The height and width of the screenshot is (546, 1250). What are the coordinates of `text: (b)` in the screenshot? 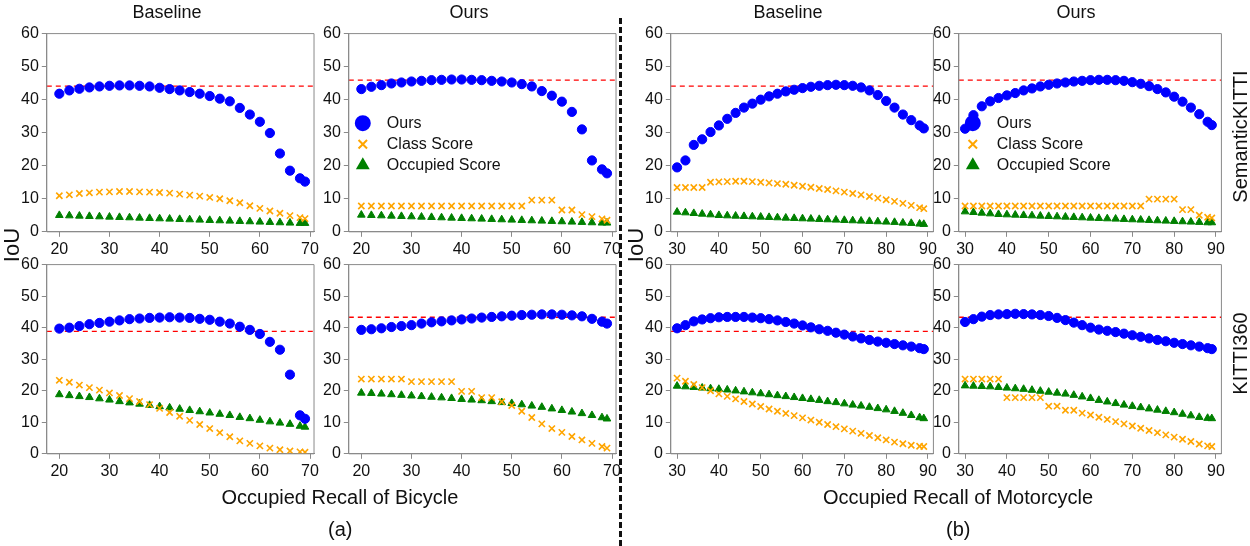 It's located at (958, 529).